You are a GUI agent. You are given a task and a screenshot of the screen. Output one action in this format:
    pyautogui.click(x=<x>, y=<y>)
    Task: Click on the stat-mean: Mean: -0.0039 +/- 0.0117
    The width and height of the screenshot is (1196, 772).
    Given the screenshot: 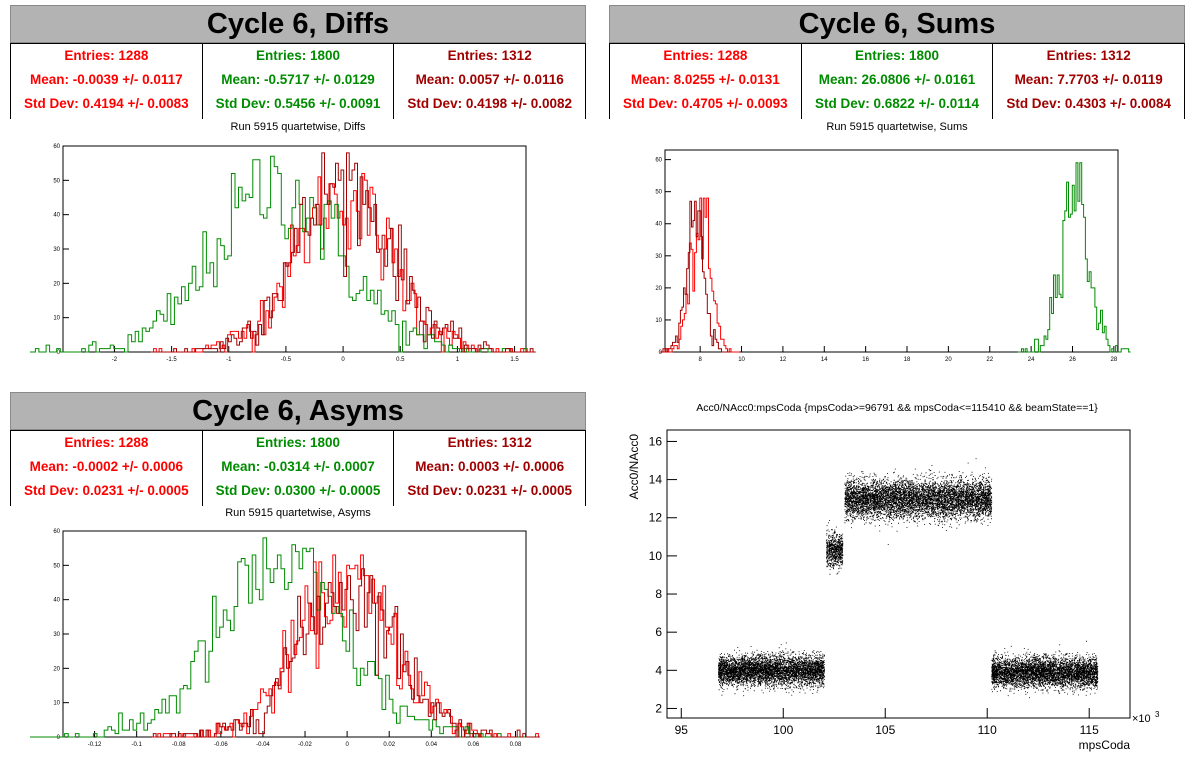 What is the action you would take?
    pyautogui.click(x=106, y=79)
    